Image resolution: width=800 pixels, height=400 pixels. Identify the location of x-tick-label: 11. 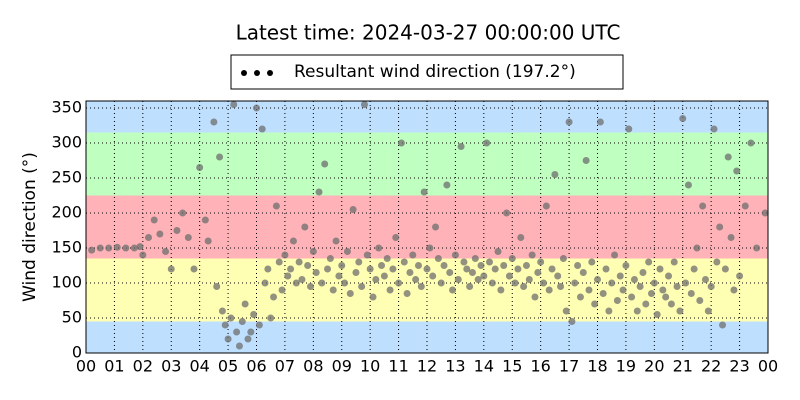
(398, 366).